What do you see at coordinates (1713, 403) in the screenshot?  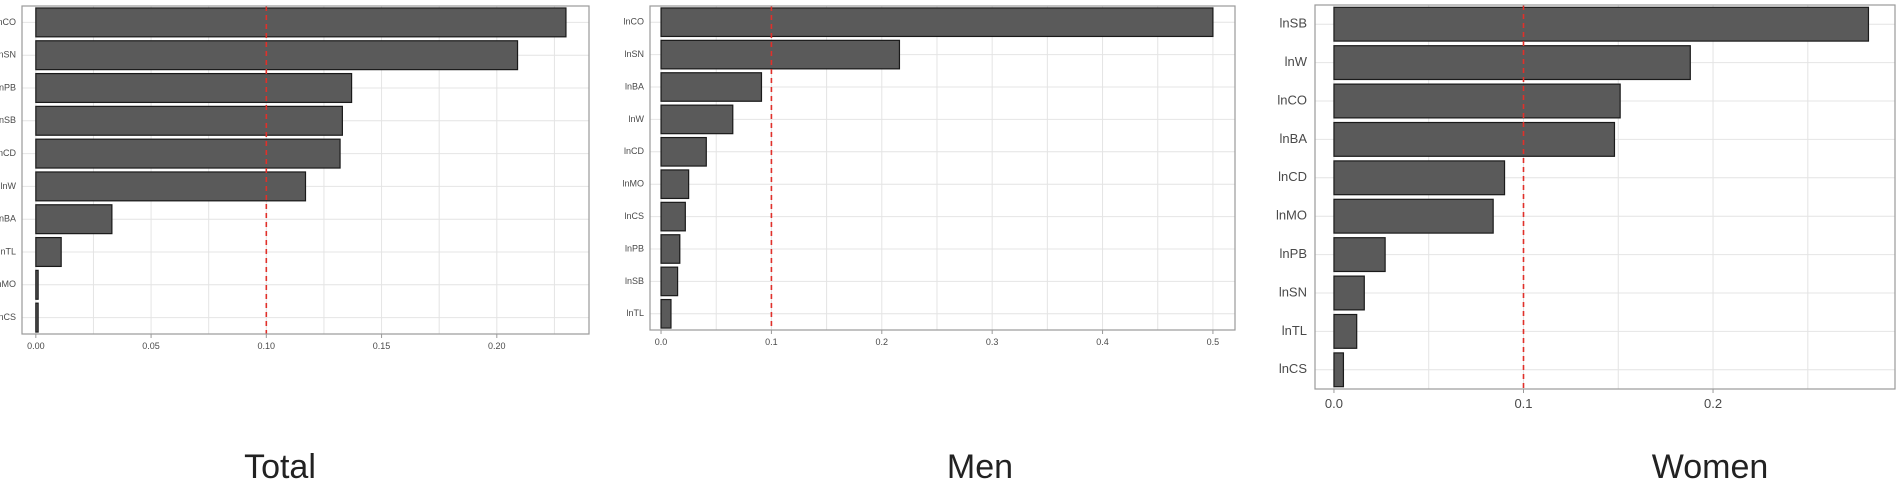 I see `women-xtick-label: 0.2` at bounding box center [1713, 403].